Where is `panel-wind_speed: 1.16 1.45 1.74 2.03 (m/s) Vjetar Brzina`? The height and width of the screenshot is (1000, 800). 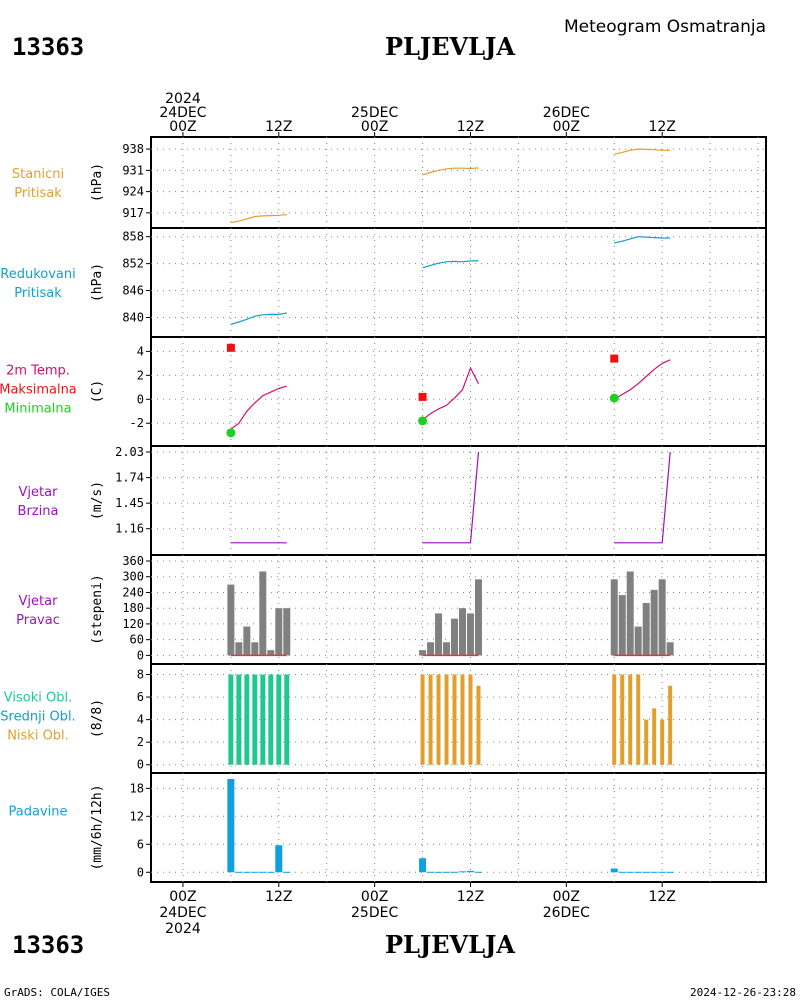 panel-wind_speed: 1.16 1.45 1.74 2.03 (m/s) Vjetar Brzina is located at coordinates (392, 500).